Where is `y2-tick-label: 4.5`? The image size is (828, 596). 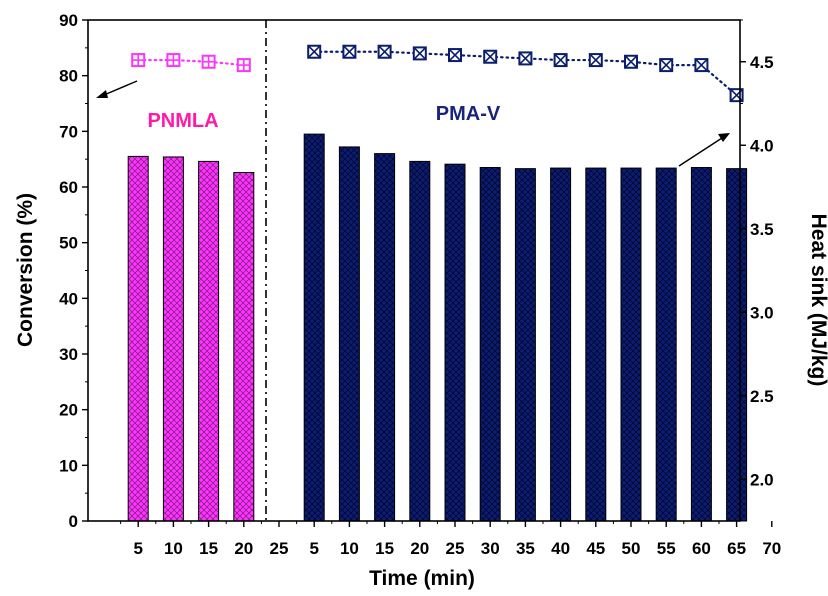
y2-tick-label: 4.5 is located at coordinates (762, 62).